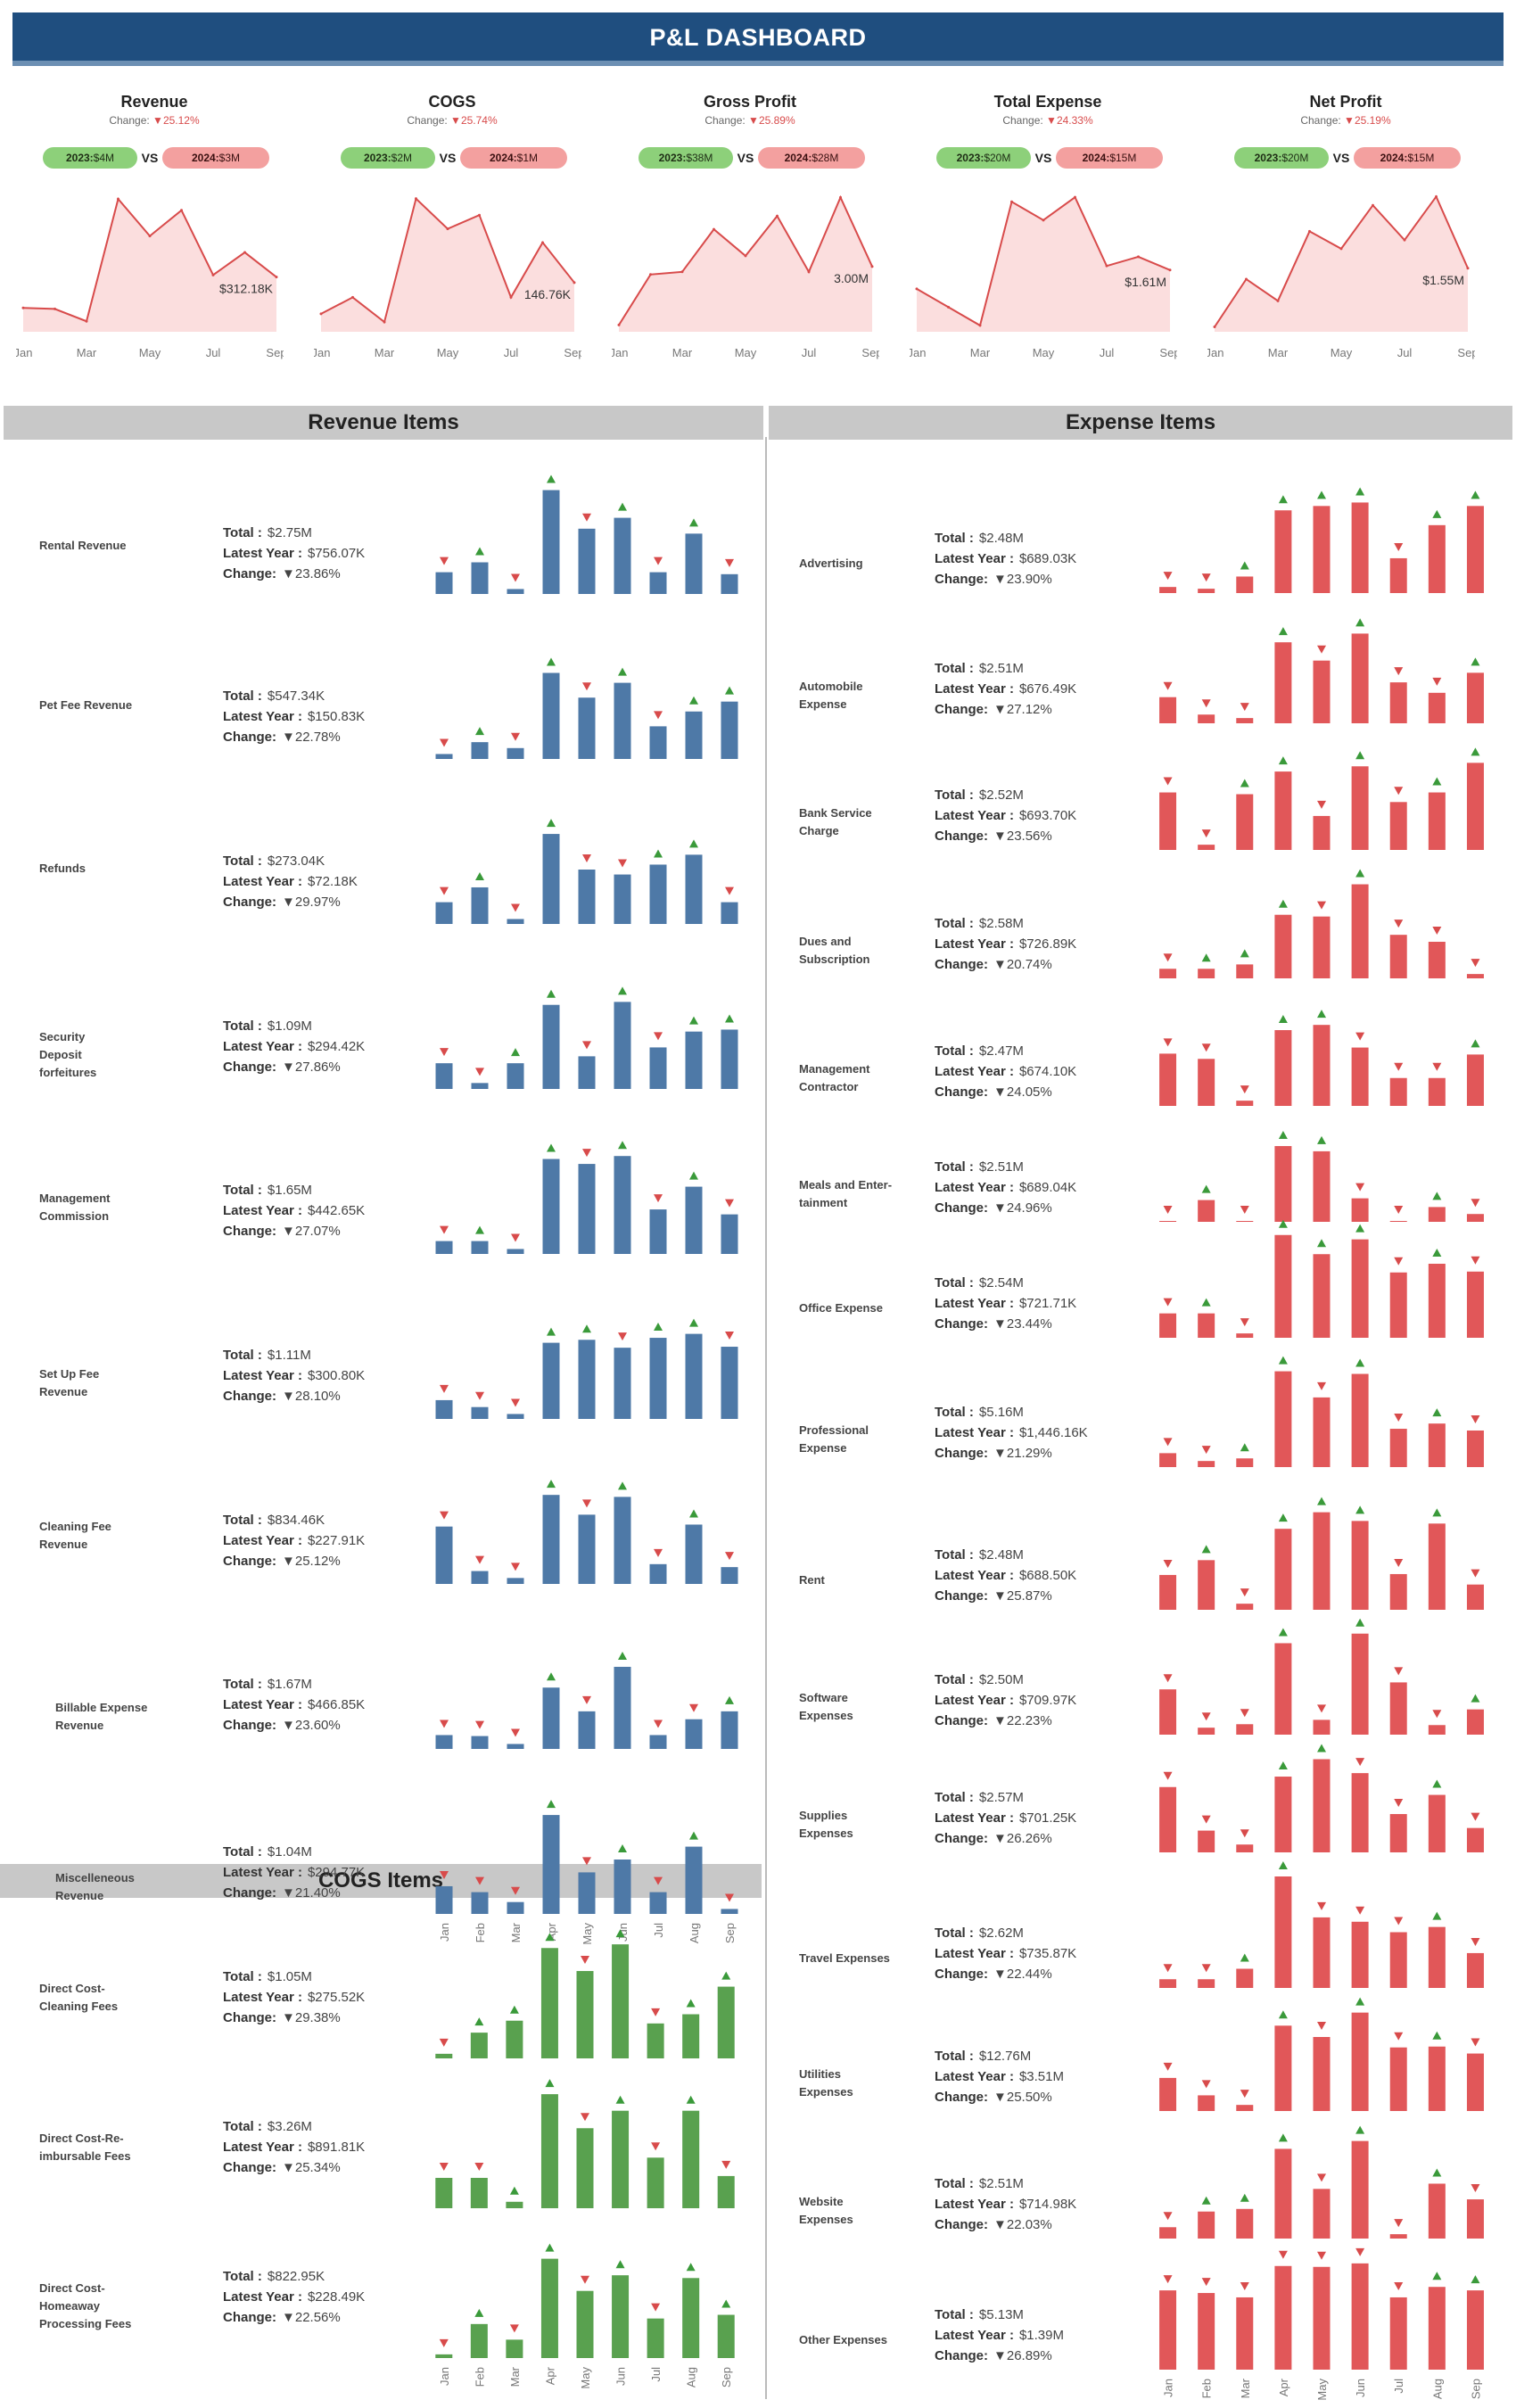  What do you see at coordinates (826, 1824) in the screenshot?
I see `item-label: Supplies Expenses` at bounding box center [826, 1824].